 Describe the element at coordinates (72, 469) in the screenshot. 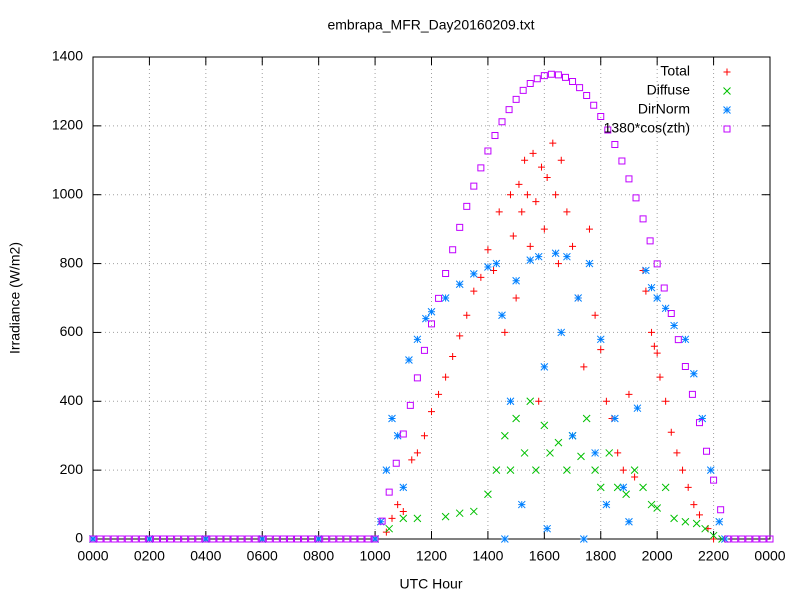

I see `y-tick-label: 200` at that location.